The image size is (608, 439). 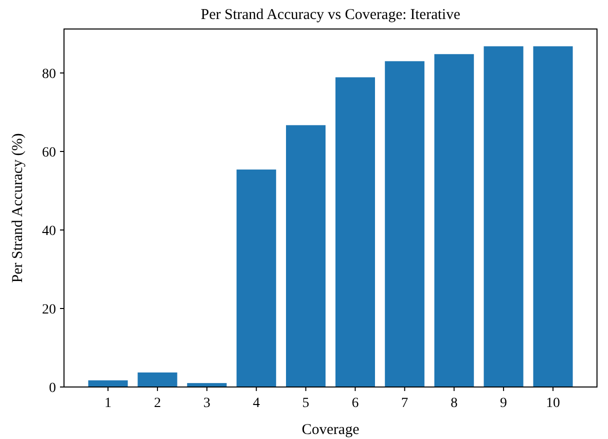 I want to click on y-tick-label: 40, so click(x=49, y=231).